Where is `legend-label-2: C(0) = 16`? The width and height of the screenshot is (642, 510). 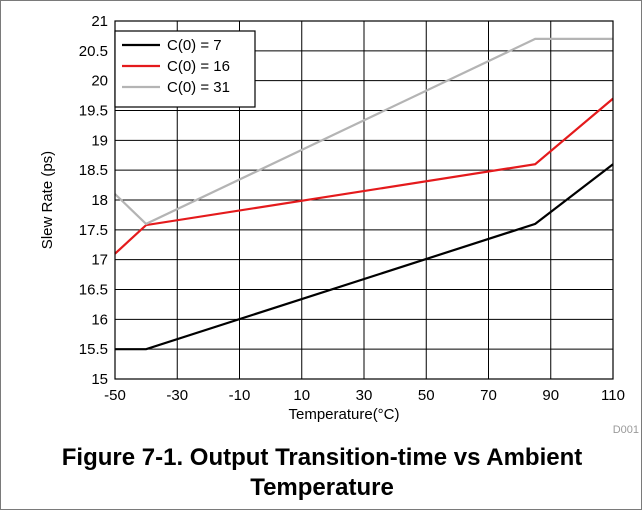 legend-label-2: C(0) = 16 is located at coordinates (198, 66).